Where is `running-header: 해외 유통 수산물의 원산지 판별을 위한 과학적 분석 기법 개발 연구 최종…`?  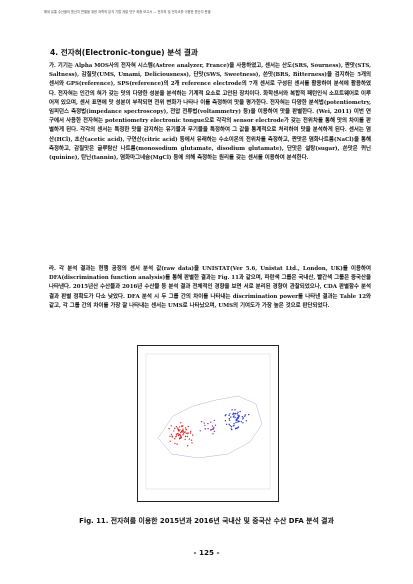 running-header: 해외 유통 수산물의 원산지 판별을 위한 과학적 분석 기법 개발 연구 최종… is located at coordinates (127, 12).